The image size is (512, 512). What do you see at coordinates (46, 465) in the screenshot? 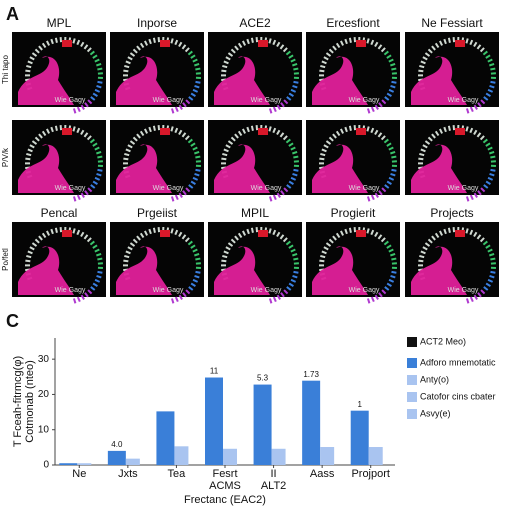
I see `y-tick-label: 0` at bounding box center [46, 465].